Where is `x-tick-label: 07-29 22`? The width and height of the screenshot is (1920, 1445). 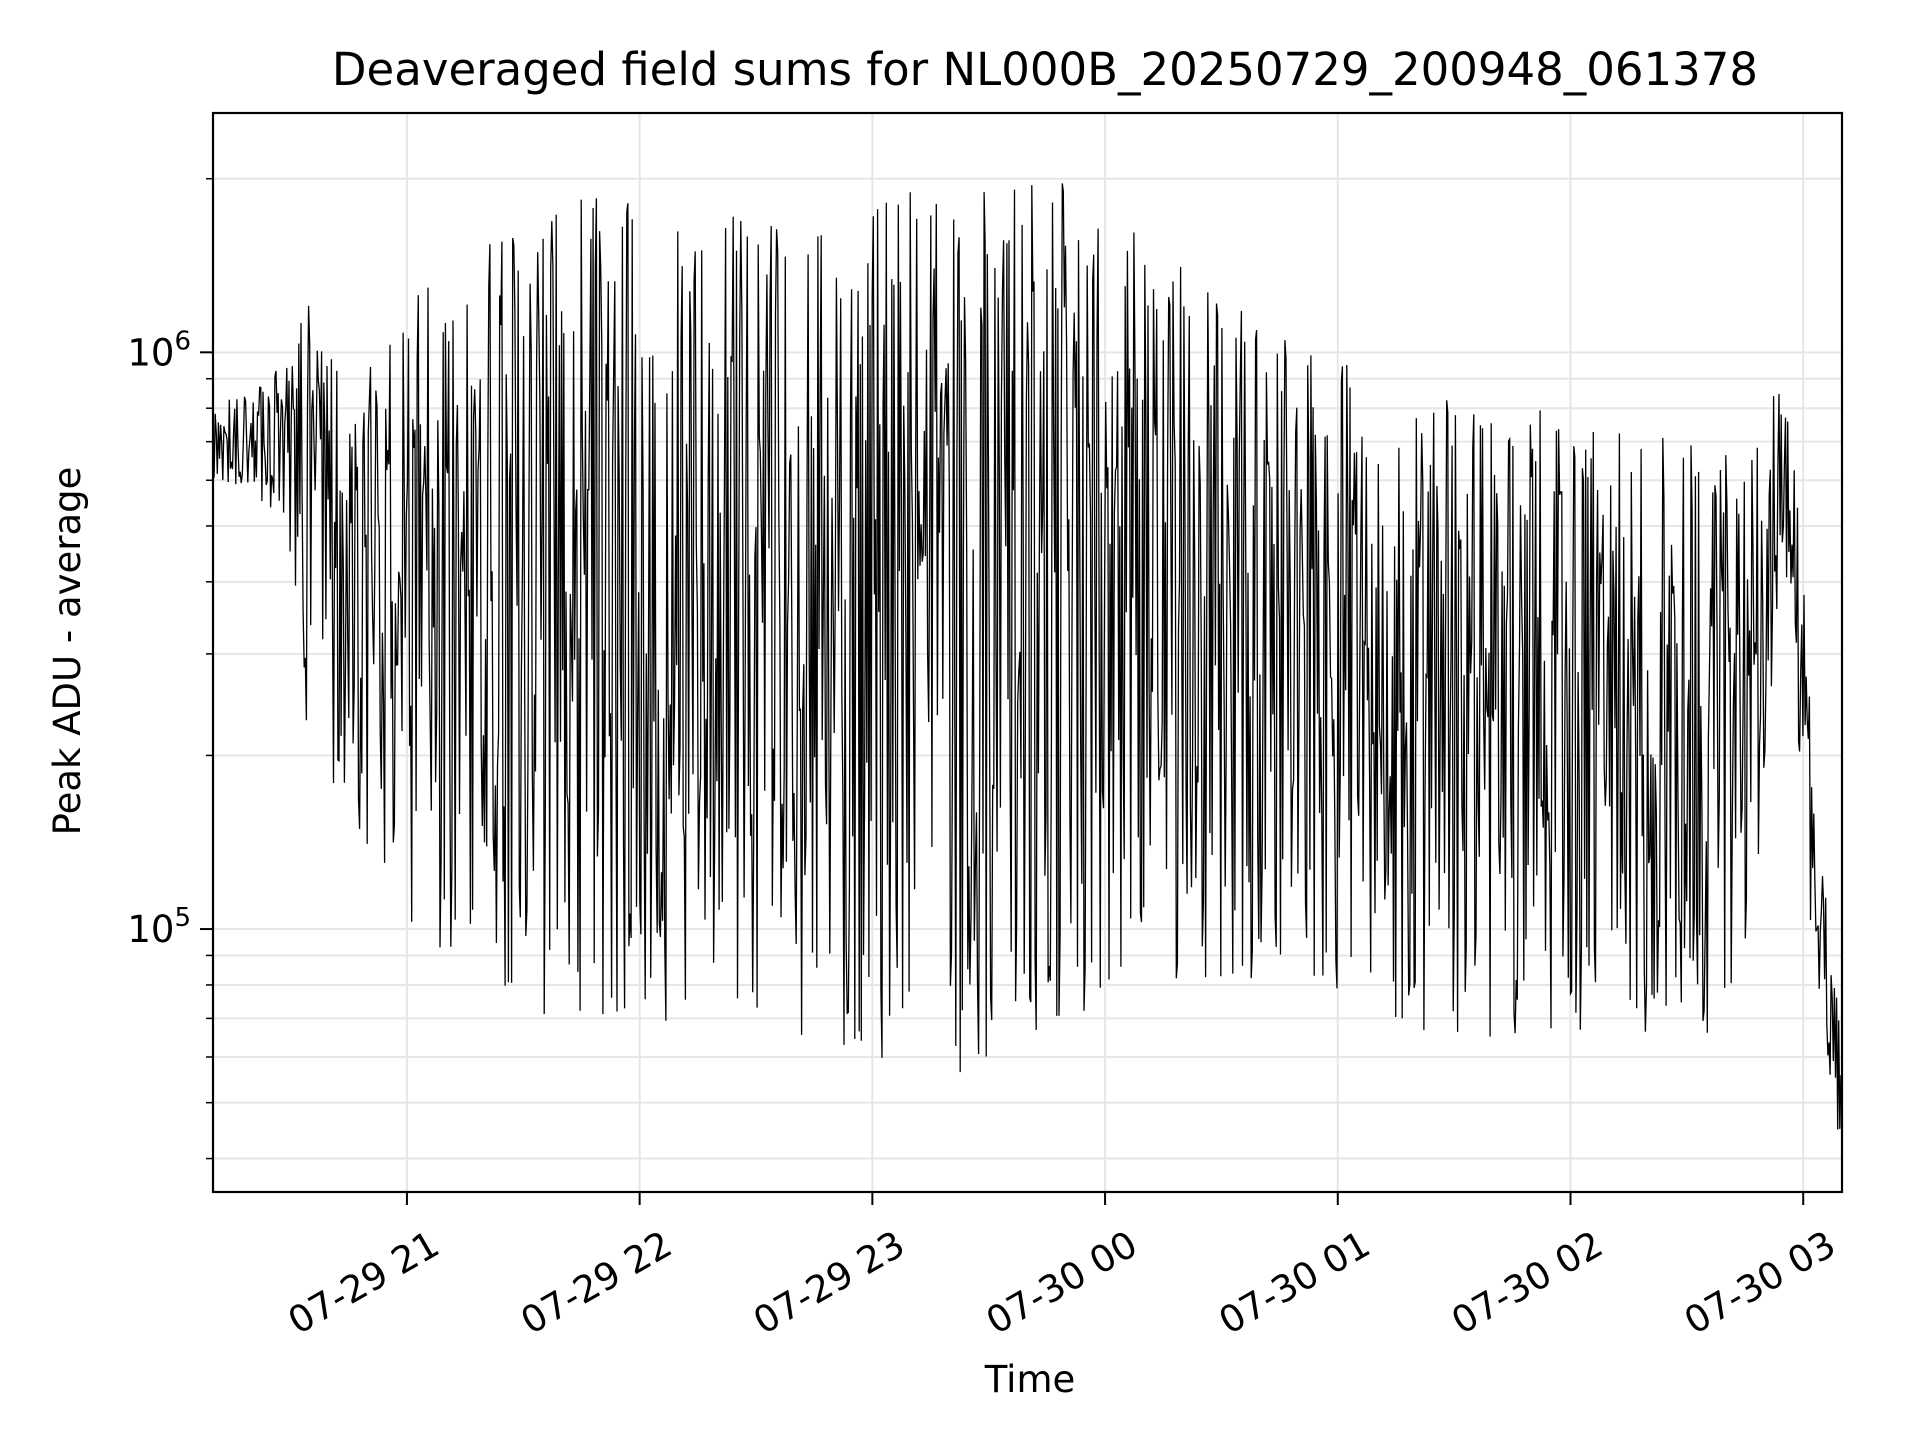
x-tick-label: 07-29 22 is located at coordinates (597, 1283).